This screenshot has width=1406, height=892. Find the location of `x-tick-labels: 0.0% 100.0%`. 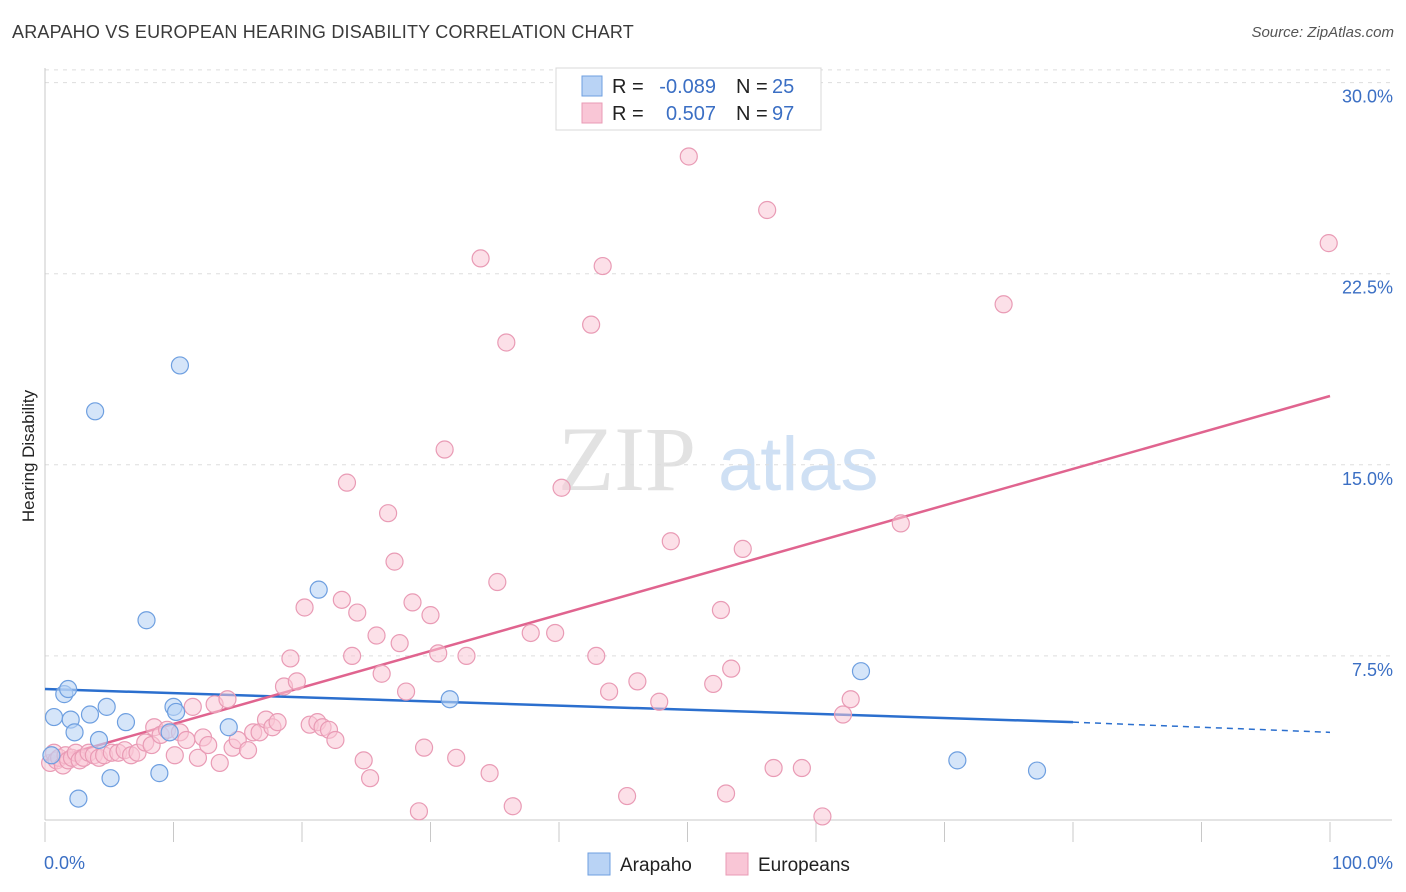

x-tick-labels: 0.0% 100.0% is located at coordinates (718, 863).